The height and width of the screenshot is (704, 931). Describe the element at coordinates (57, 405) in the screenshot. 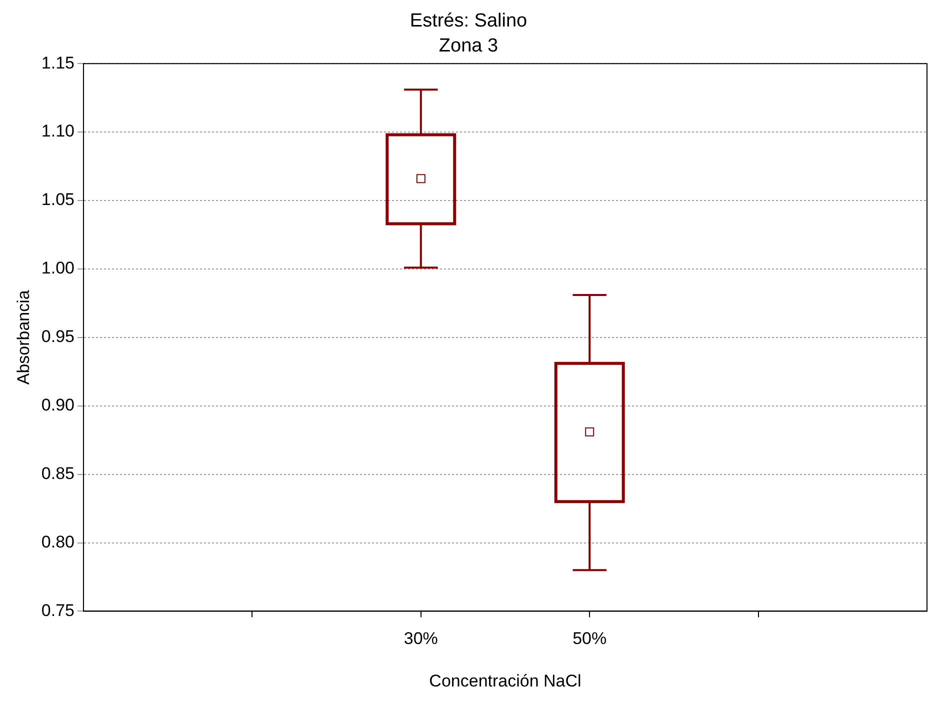

I see `y-tick-label: 0.90` at that location.